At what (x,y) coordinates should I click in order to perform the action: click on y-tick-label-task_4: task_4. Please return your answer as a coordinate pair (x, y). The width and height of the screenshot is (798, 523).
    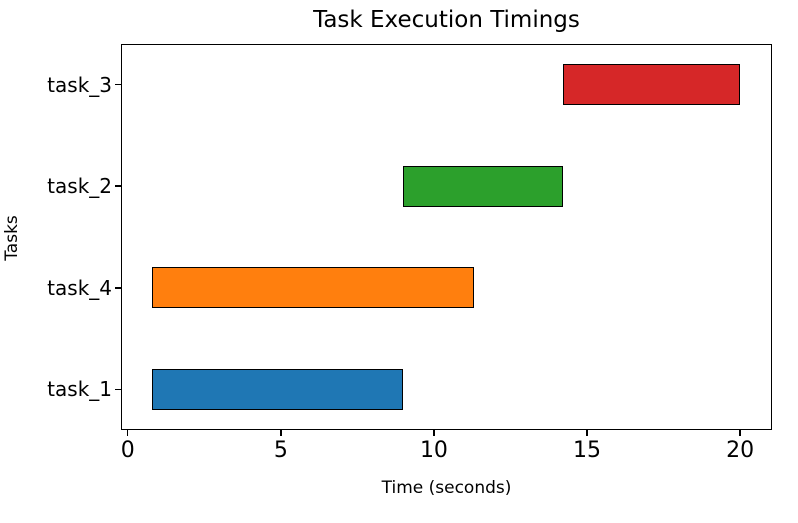
    Looking at the image, I should click on (79, 287).